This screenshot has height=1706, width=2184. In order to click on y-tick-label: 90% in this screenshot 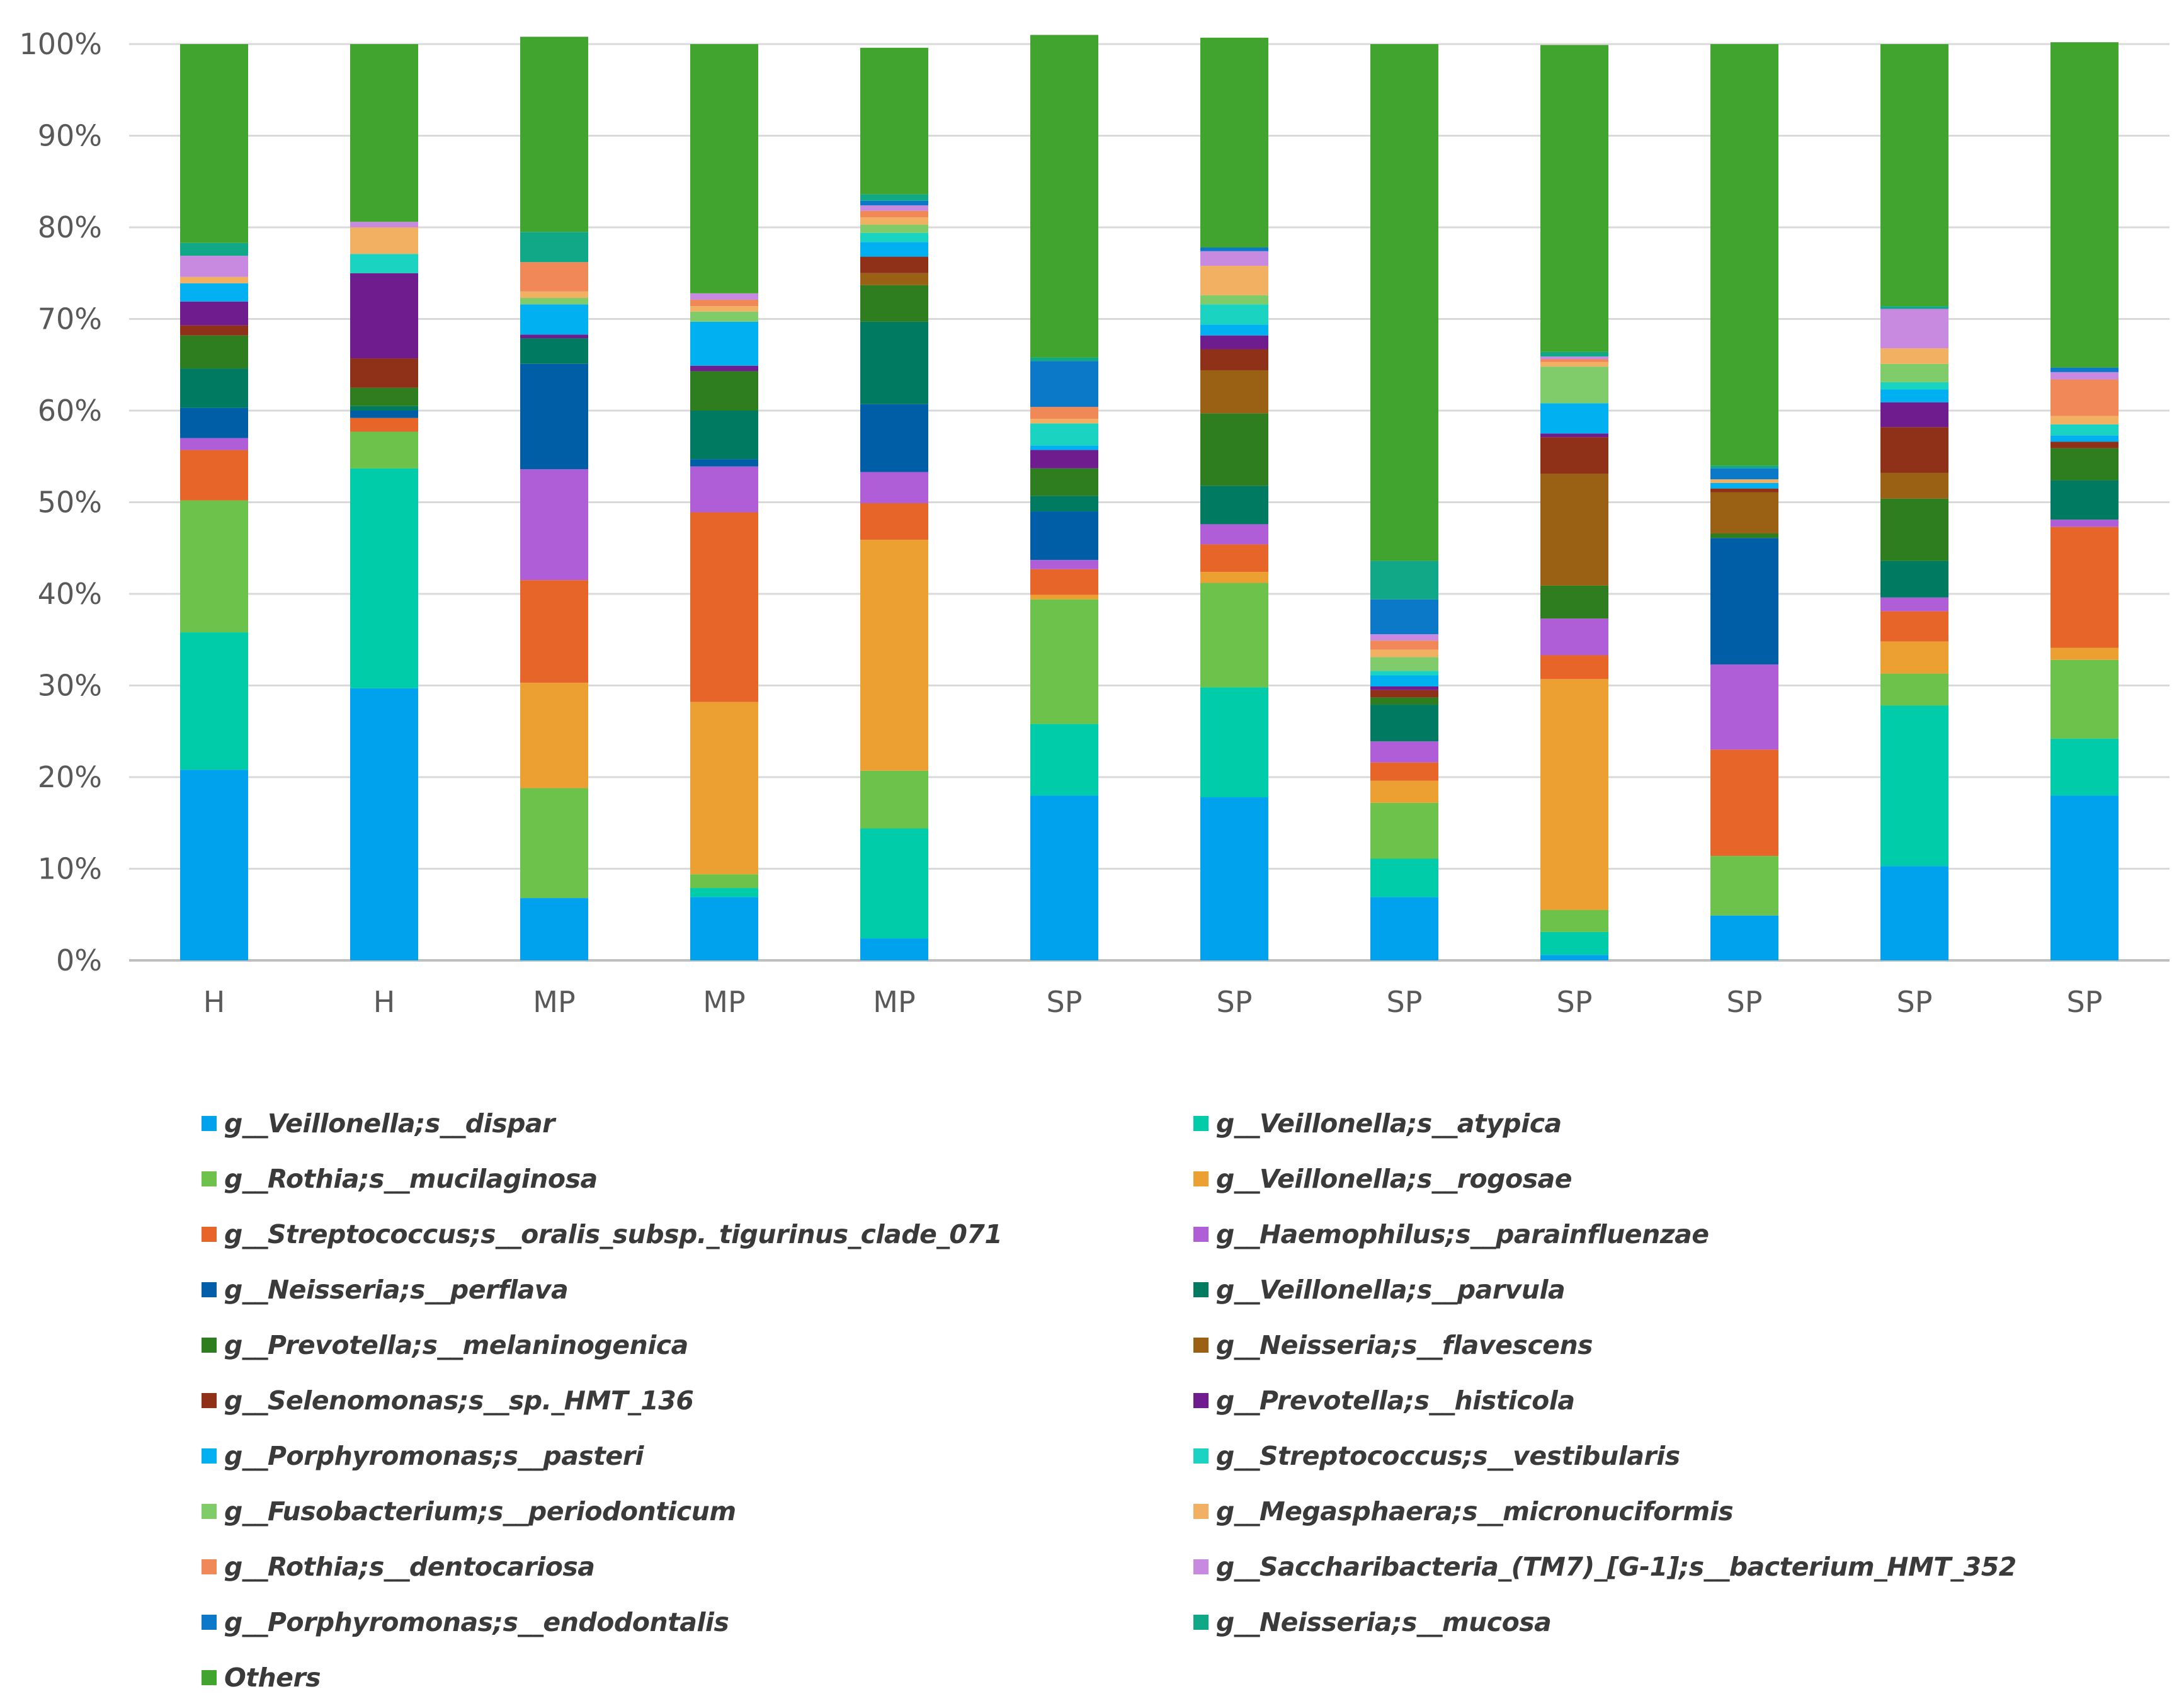, I will do `click(70, 136)`.